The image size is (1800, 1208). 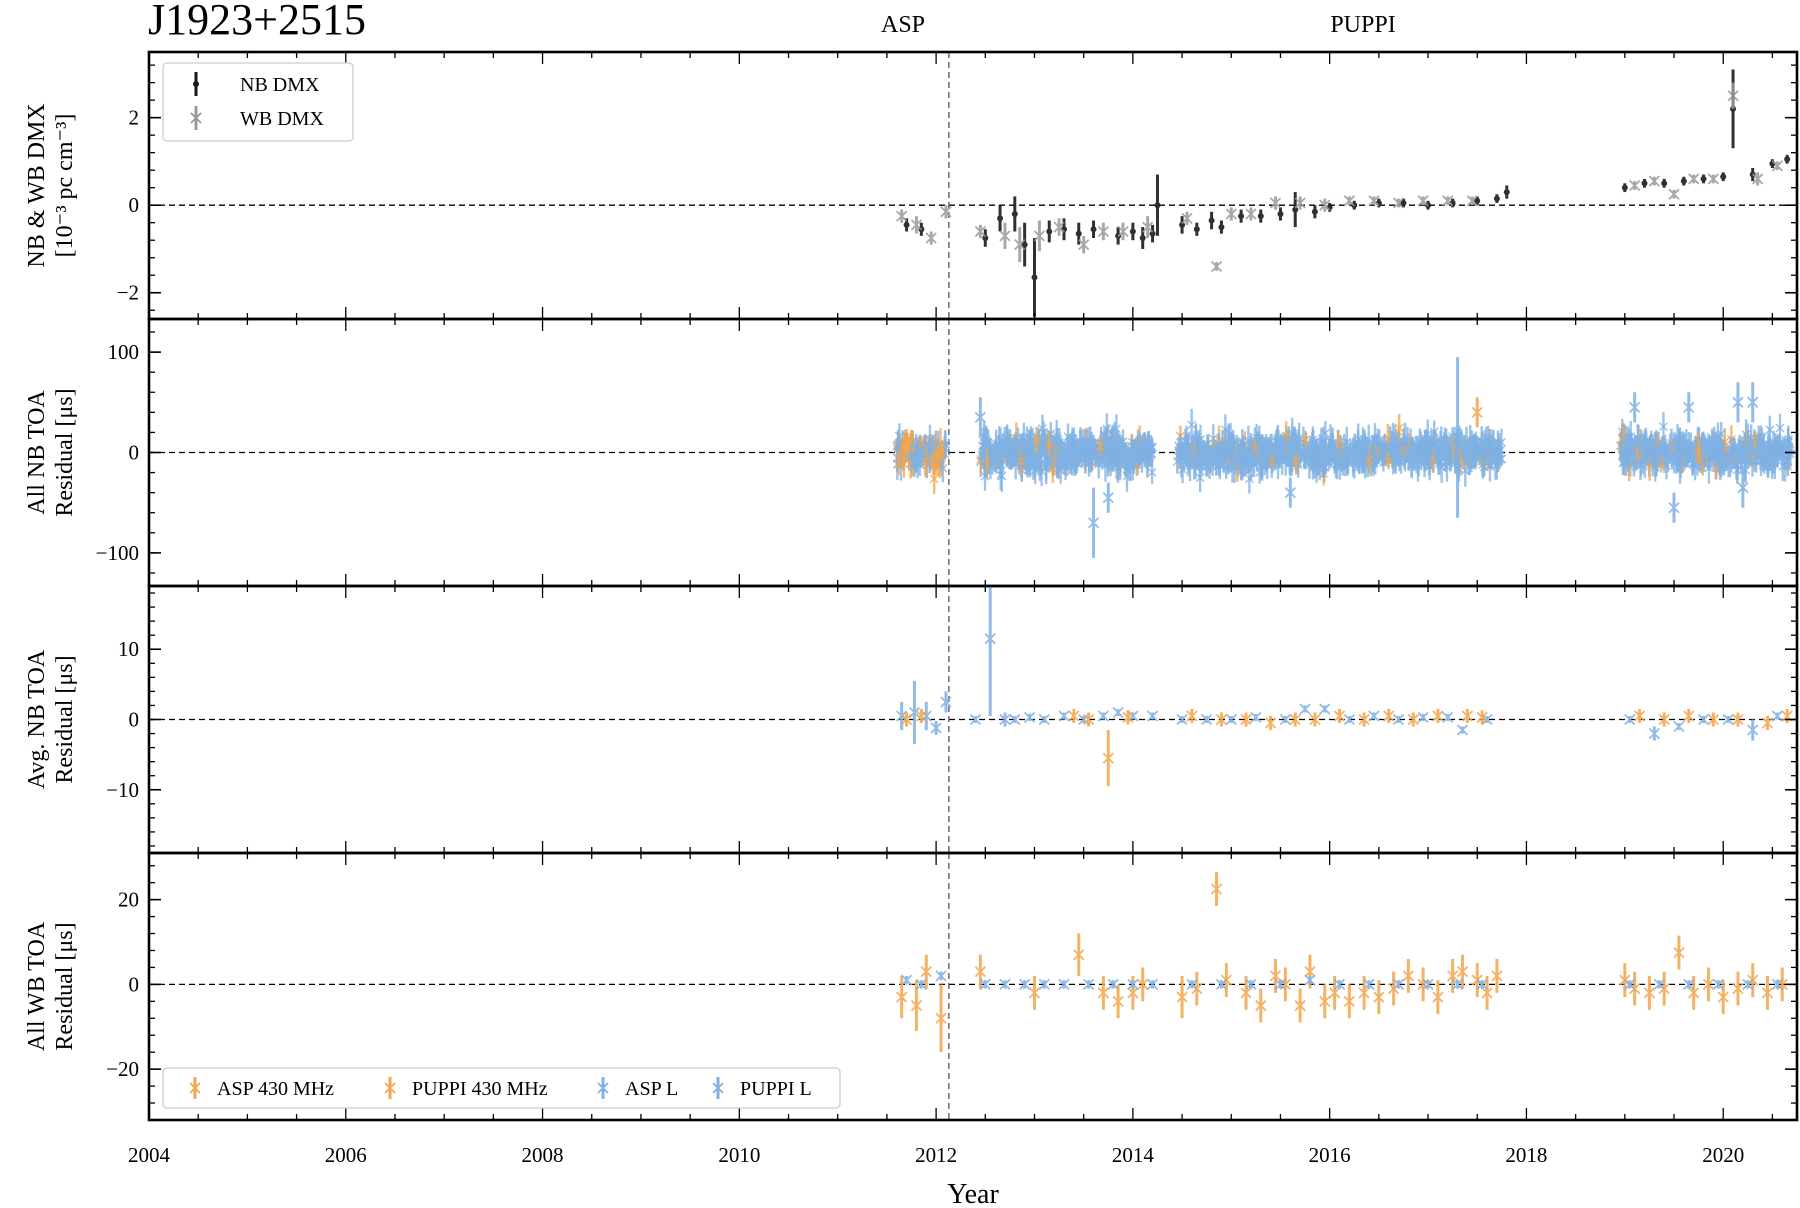 I want to click on legend-dmx: NB DMX WB DMX, so click(x=258, y=102).